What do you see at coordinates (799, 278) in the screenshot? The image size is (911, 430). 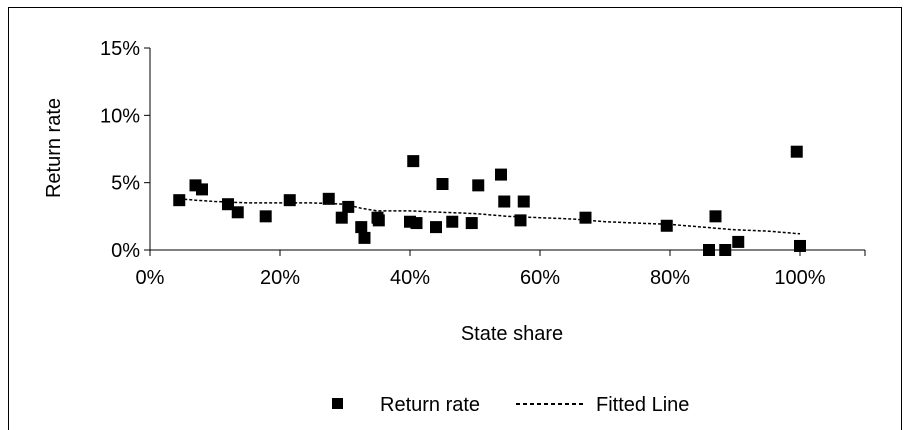 I see `x-tick-label: 100%` at bounding box center [799, 278].